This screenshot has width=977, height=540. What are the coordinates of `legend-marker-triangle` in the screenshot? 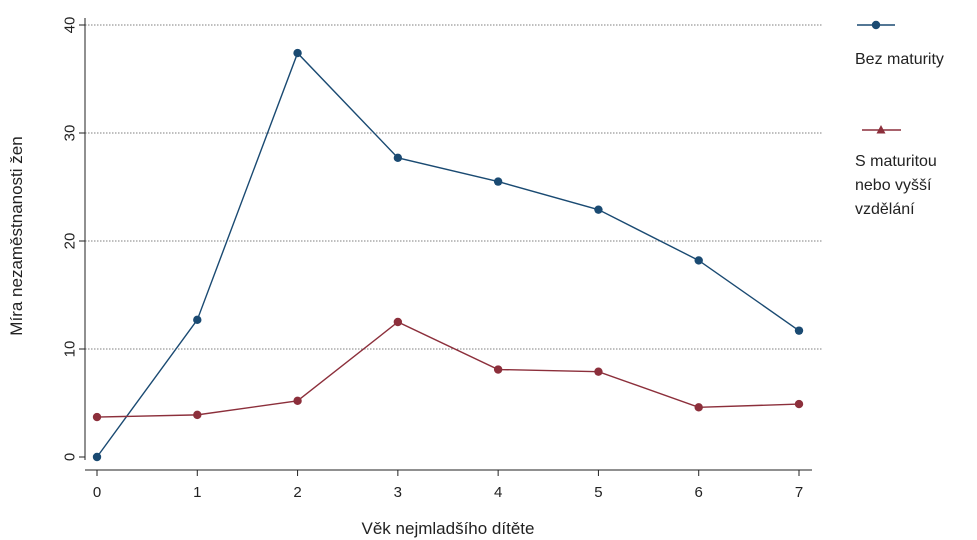 It's located at (881, 129).